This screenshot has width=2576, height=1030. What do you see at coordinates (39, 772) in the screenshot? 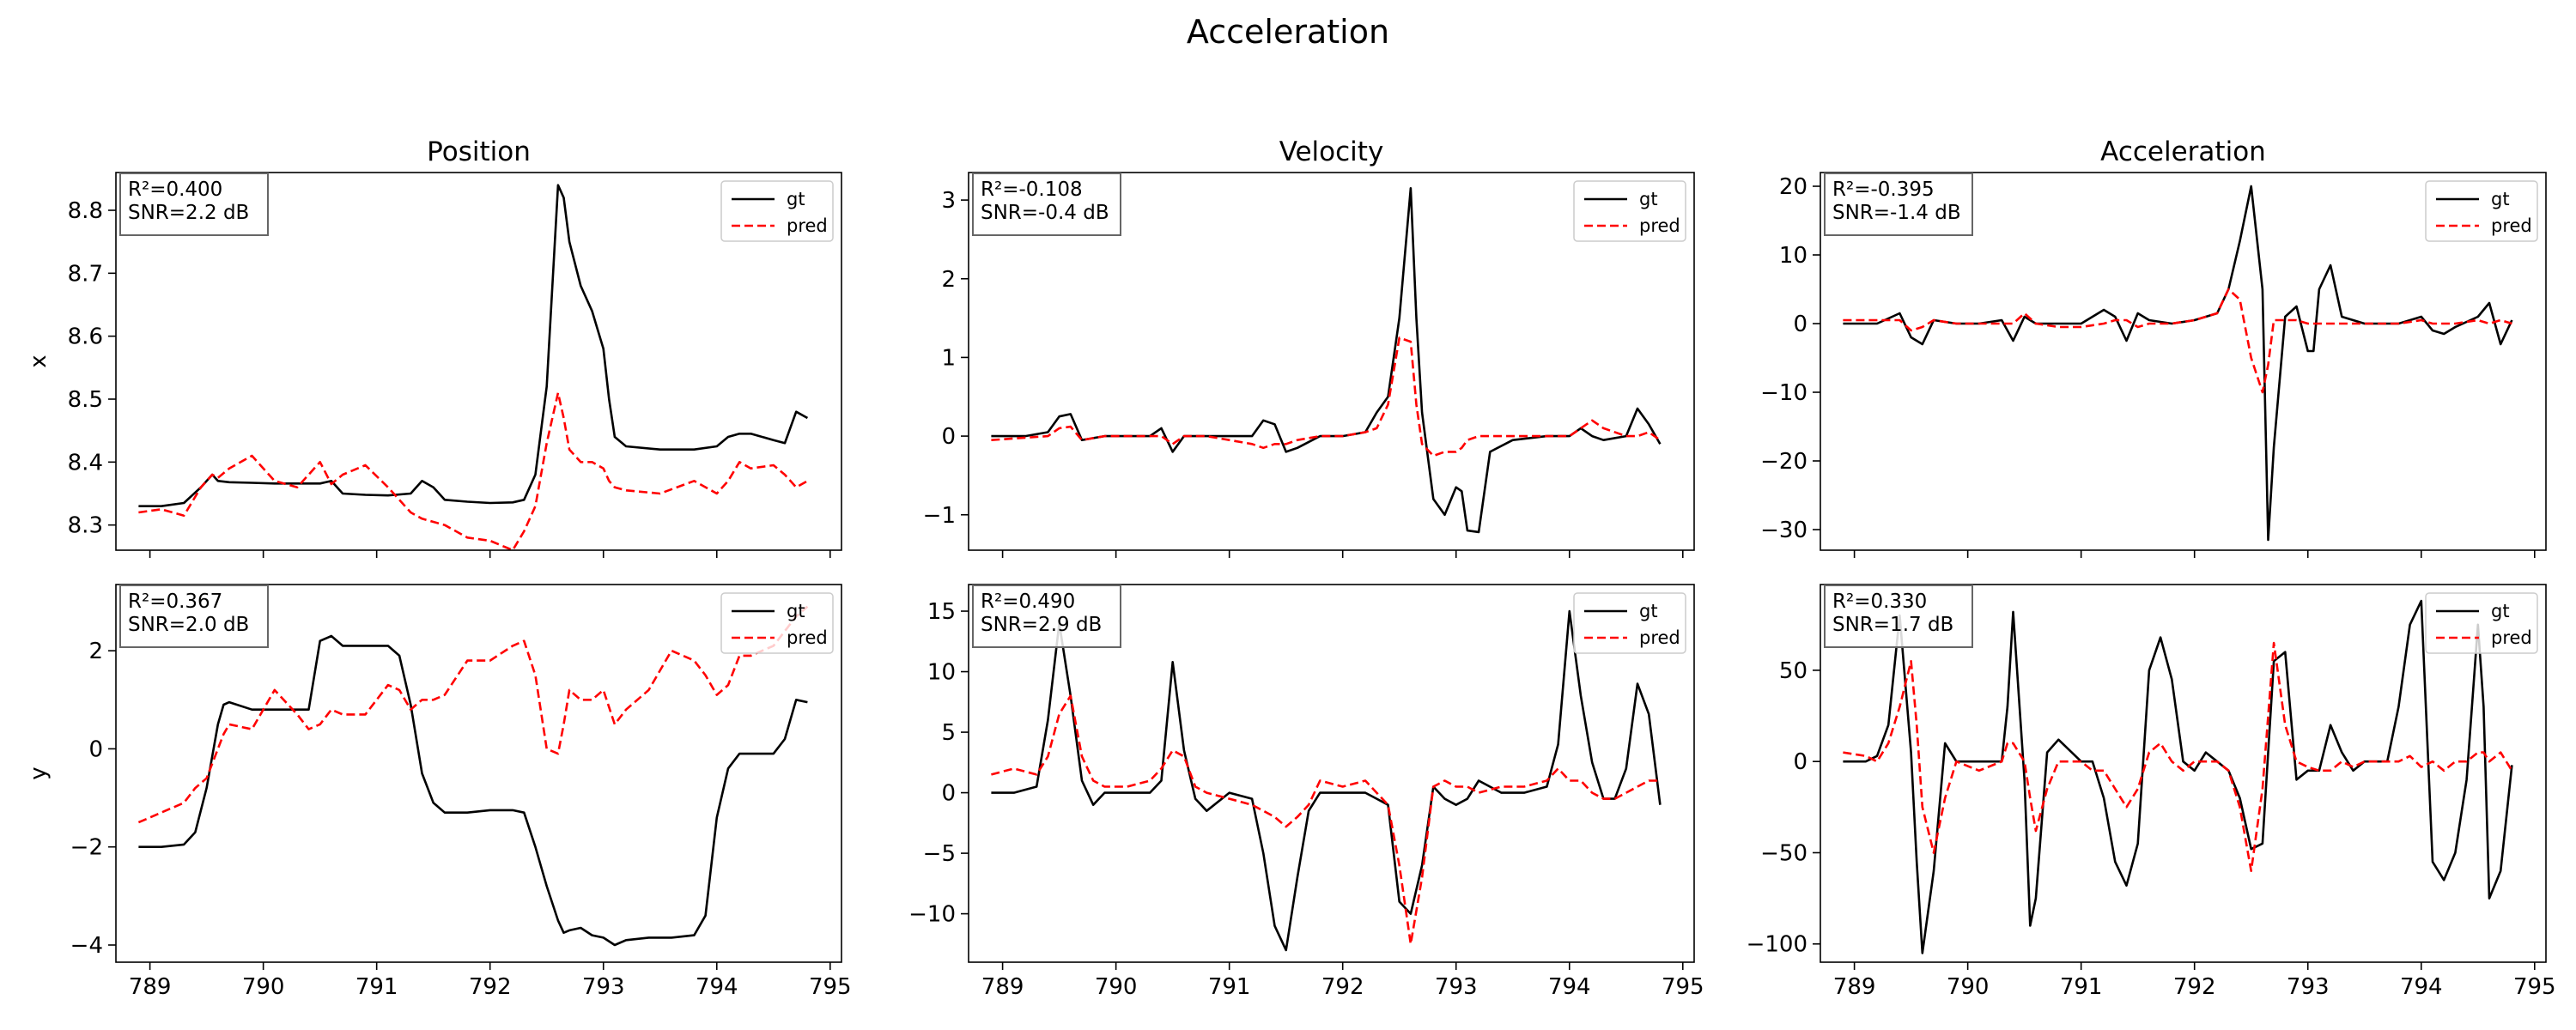
I see `y-axis-label: y` at bounding box center [39, 772].